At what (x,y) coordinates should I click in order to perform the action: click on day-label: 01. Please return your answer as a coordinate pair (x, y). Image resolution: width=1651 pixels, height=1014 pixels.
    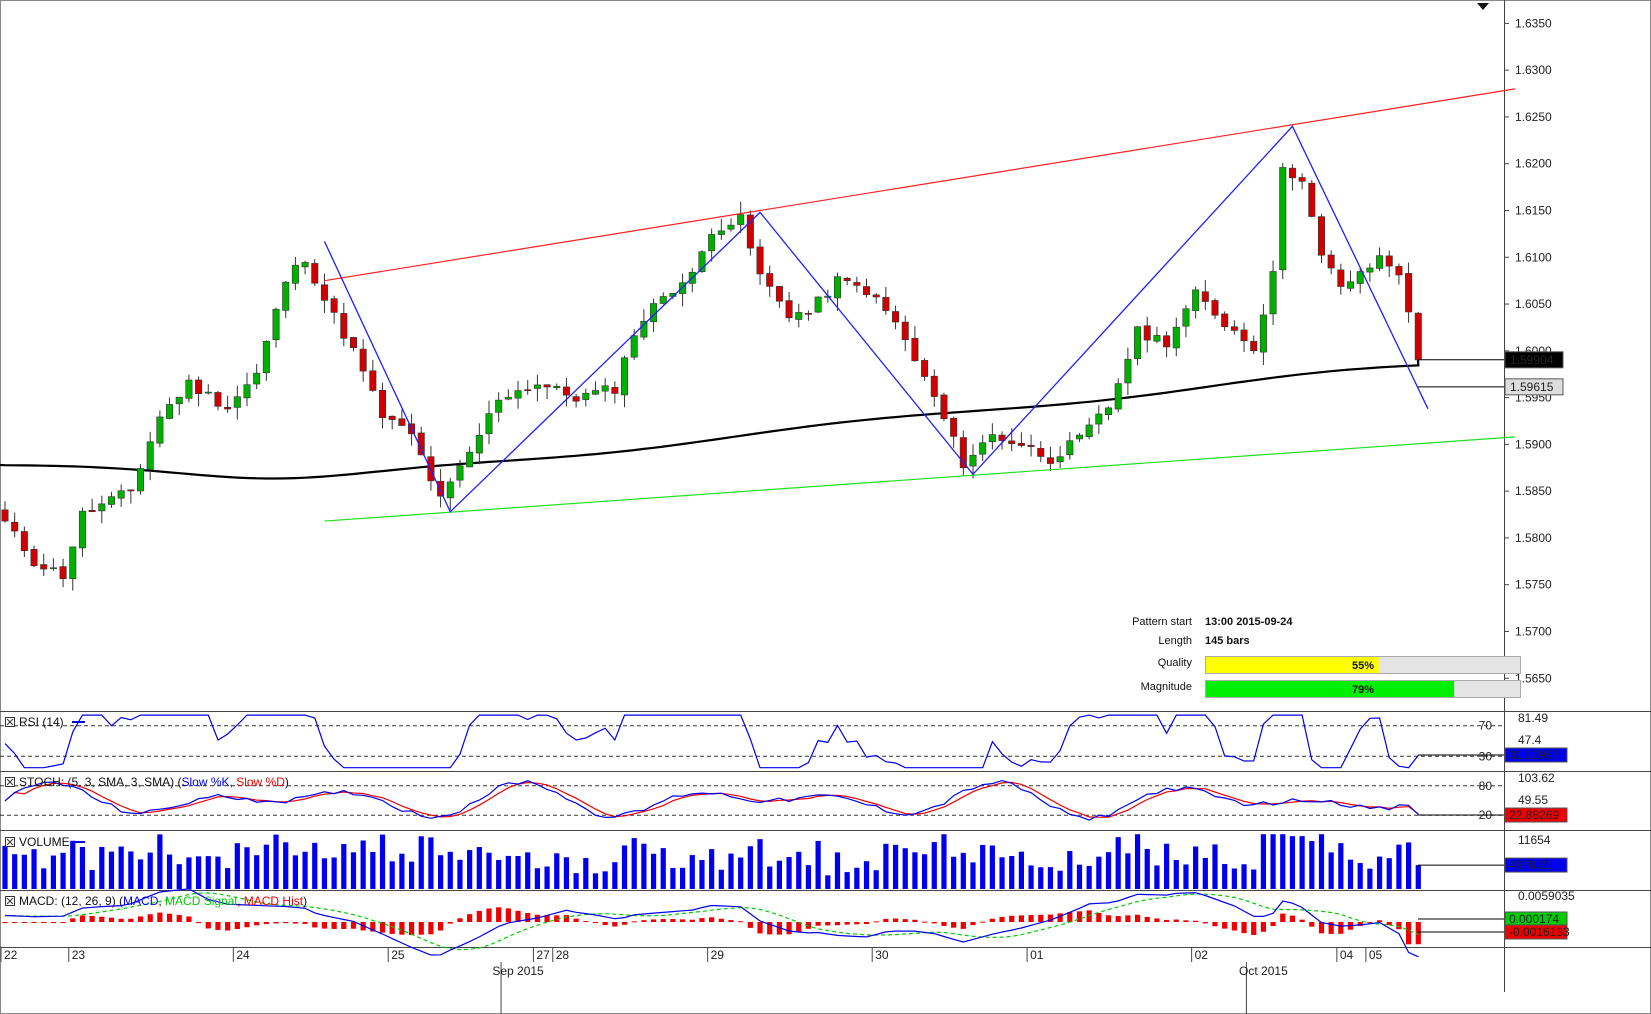
    Looking at the image, I should click on (1037, 955).